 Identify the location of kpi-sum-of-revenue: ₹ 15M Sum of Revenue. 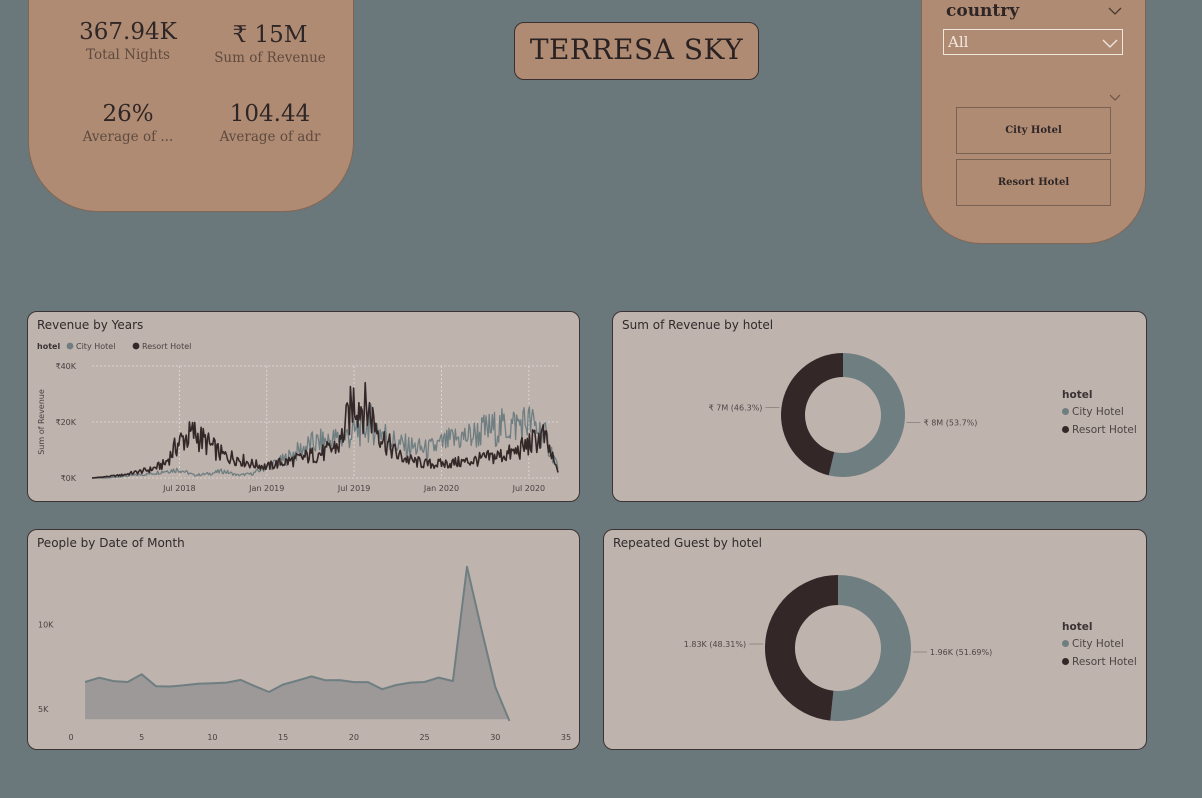
(270, 44).